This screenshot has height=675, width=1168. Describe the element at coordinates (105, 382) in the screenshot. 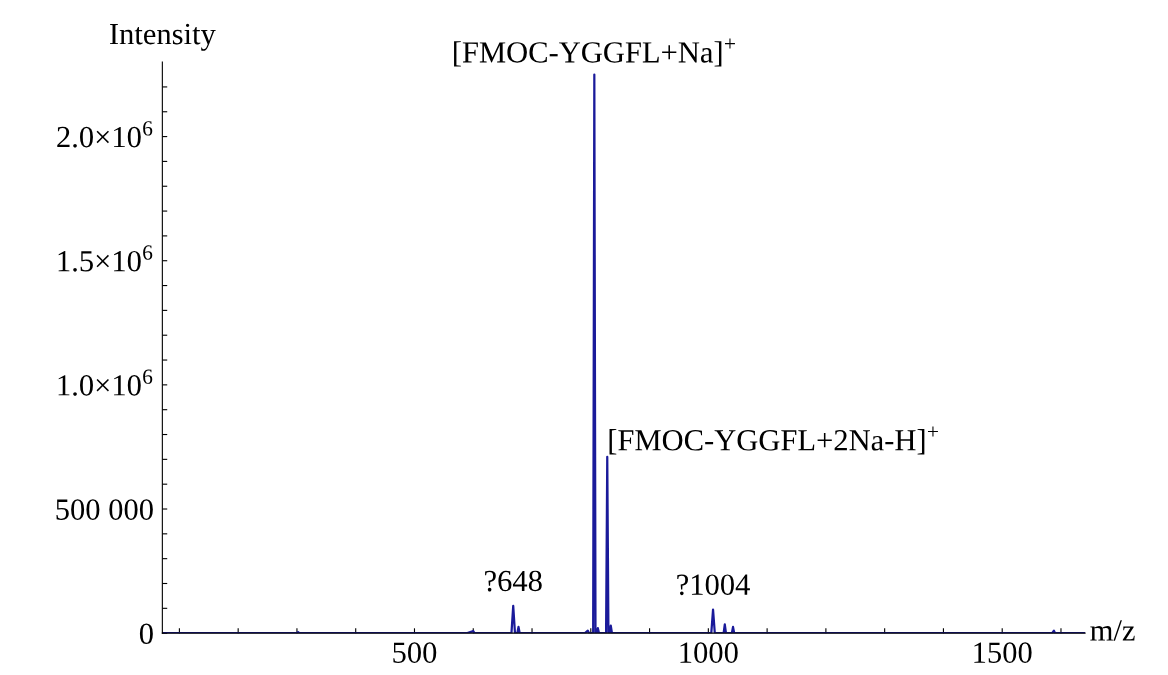

I see `y-tick-label: 1.0×10$^{6}$` at that location.